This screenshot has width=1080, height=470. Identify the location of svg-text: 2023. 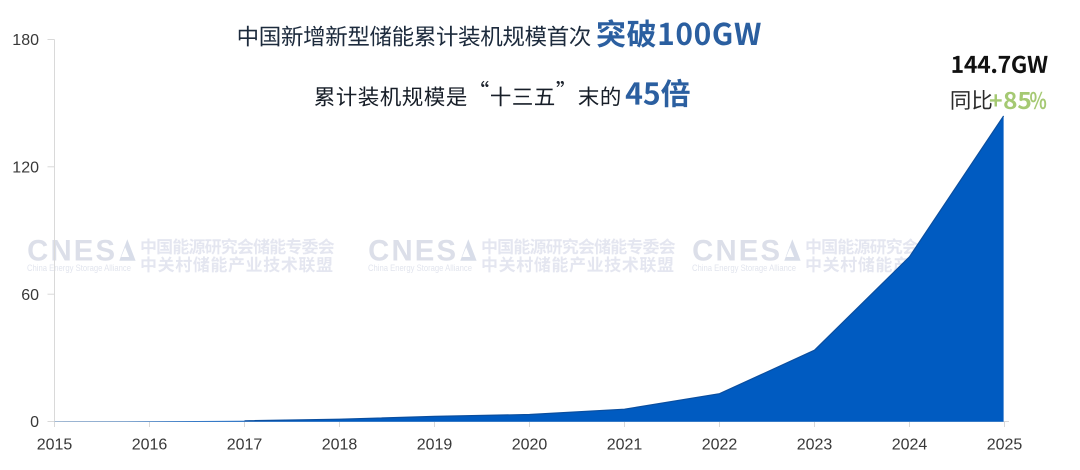
(815, 445).